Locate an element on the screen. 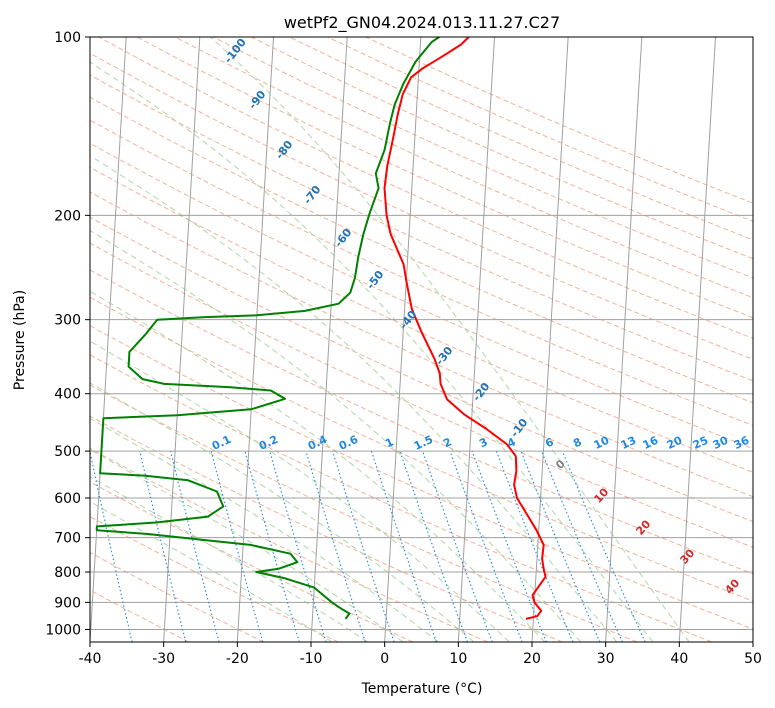 This screenshot has width=775, height=708. x-tick-label: -10 is located at coordinates (311, 659).